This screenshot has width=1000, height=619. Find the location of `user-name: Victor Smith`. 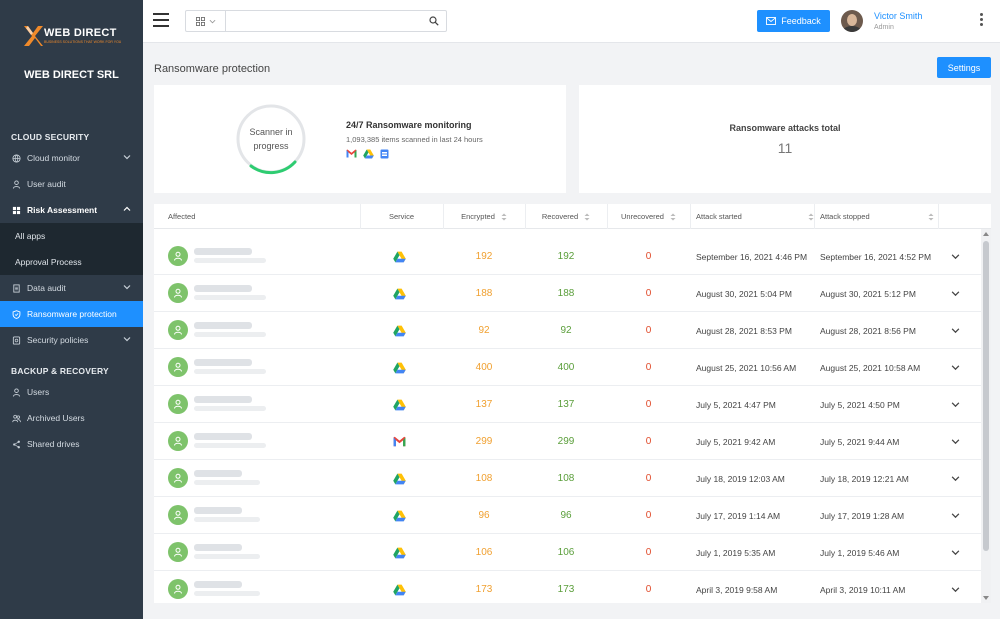

user-name: Victor Smith is located at coordinates (898, 16).